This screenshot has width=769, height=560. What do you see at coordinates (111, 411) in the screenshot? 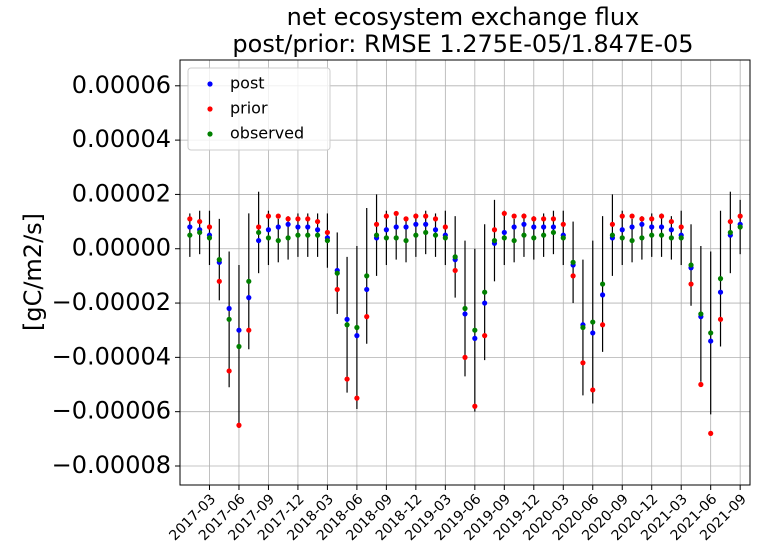
I see `y-tick-label: −0.00006` at bounding box center [111, 411].